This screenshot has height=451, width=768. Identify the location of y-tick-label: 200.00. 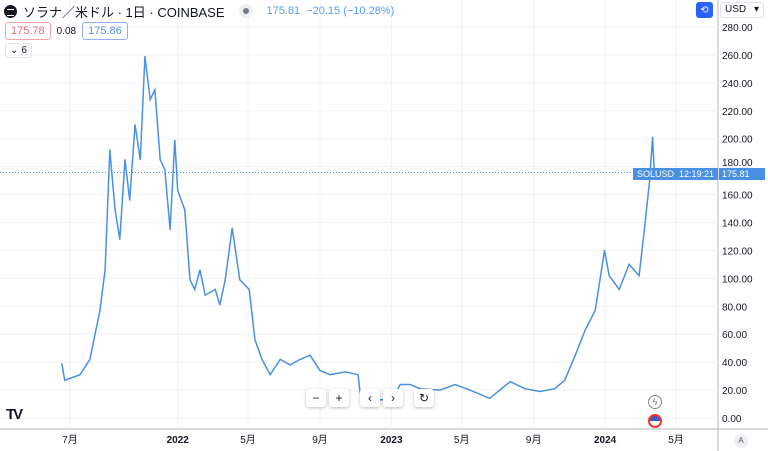
(737, 140).